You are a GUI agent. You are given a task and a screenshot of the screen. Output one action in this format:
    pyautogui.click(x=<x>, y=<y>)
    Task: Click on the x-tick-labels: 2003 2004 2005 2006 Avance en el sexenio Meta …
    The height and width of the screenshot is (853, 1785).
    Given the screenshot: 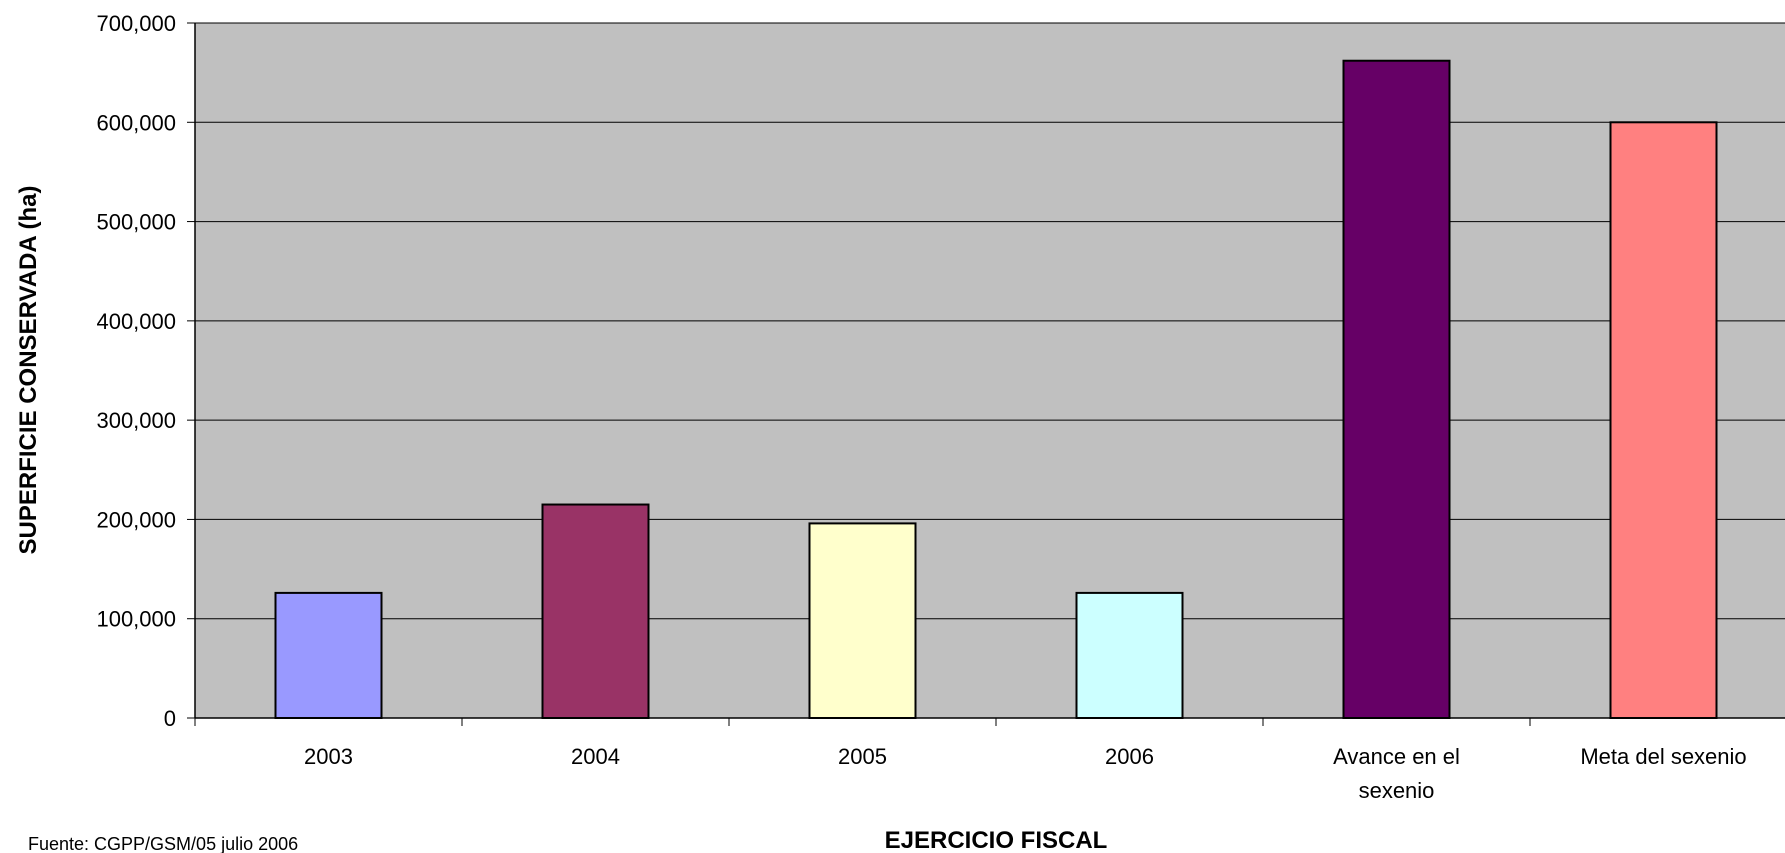 What is the action you would take?
    pyautogui.click(x=1025, y=773)
    